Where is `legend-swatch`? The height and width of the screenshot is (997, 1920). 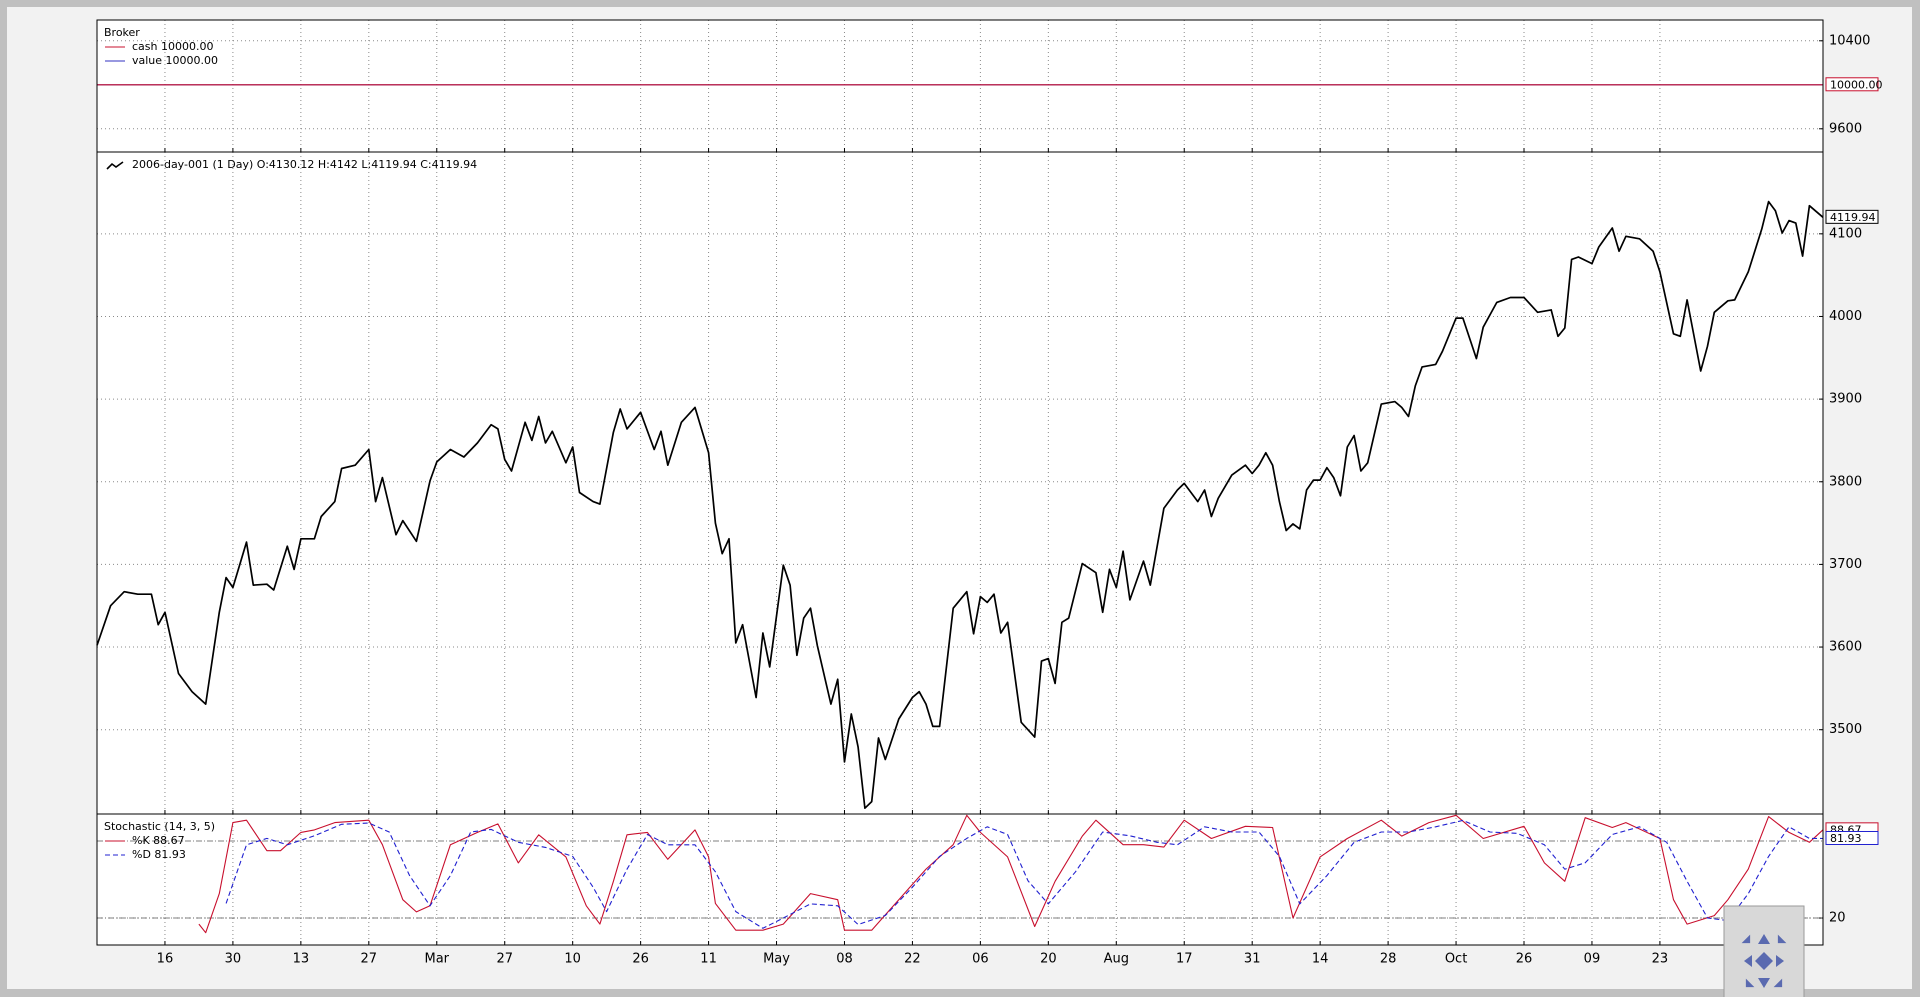
legend-swatch is located at coordinates (115, 165).